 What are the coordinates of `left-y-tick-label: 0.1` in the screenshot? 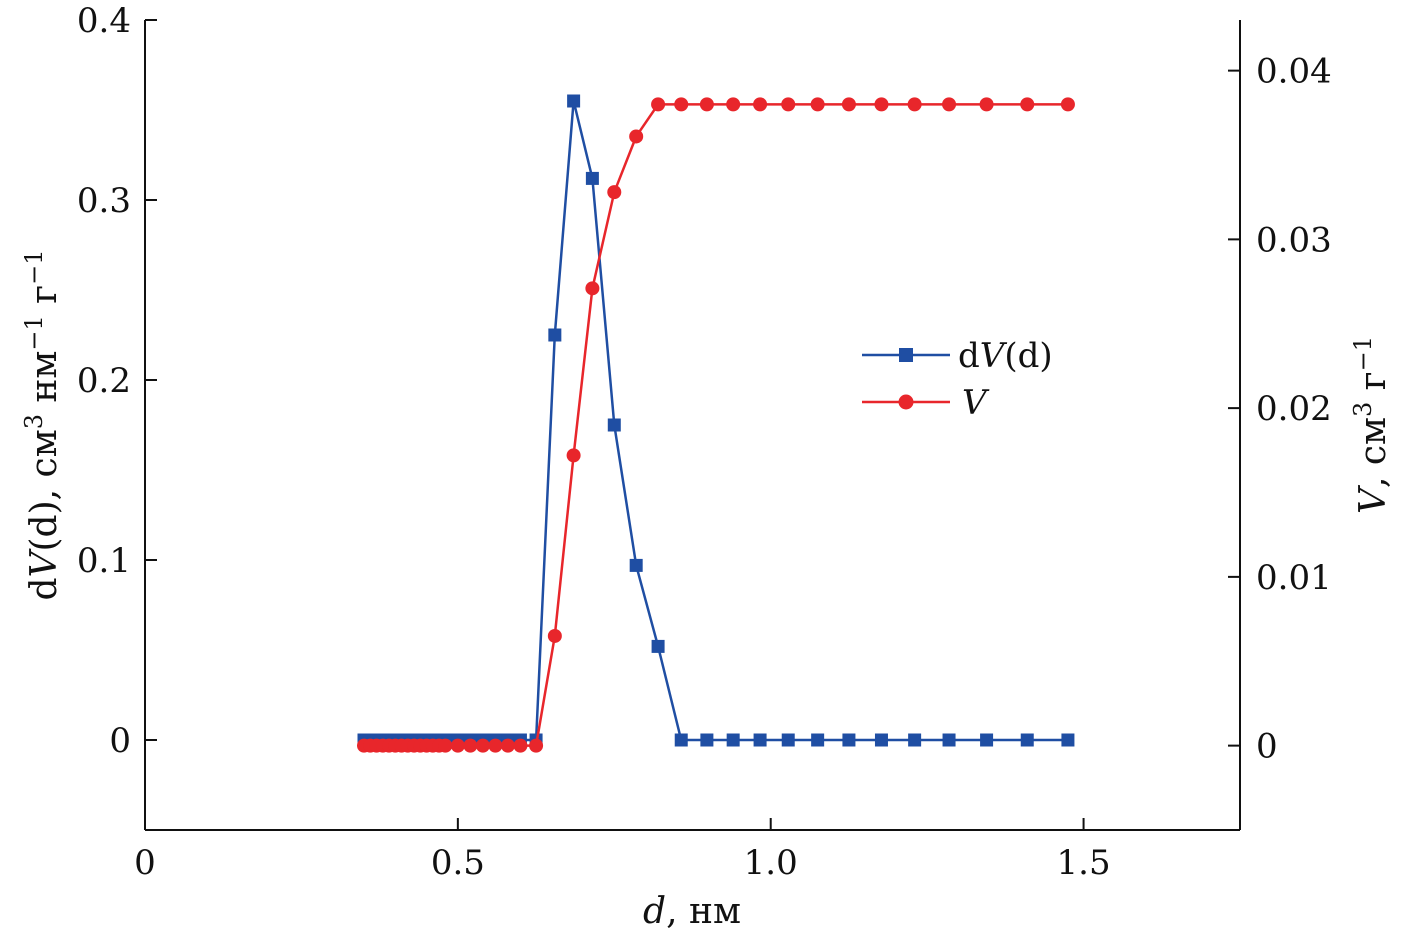 It's located at (104, 561).